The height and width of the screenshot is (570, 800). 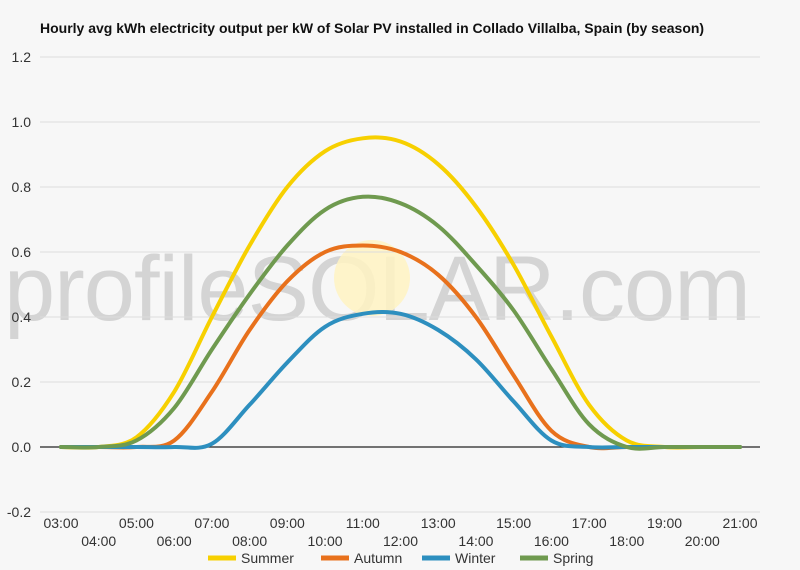 What do you see at coordinates (513, 523) in the screenshot?
I see `x-tick-label: 15:00` at bounding box center [513, 523].